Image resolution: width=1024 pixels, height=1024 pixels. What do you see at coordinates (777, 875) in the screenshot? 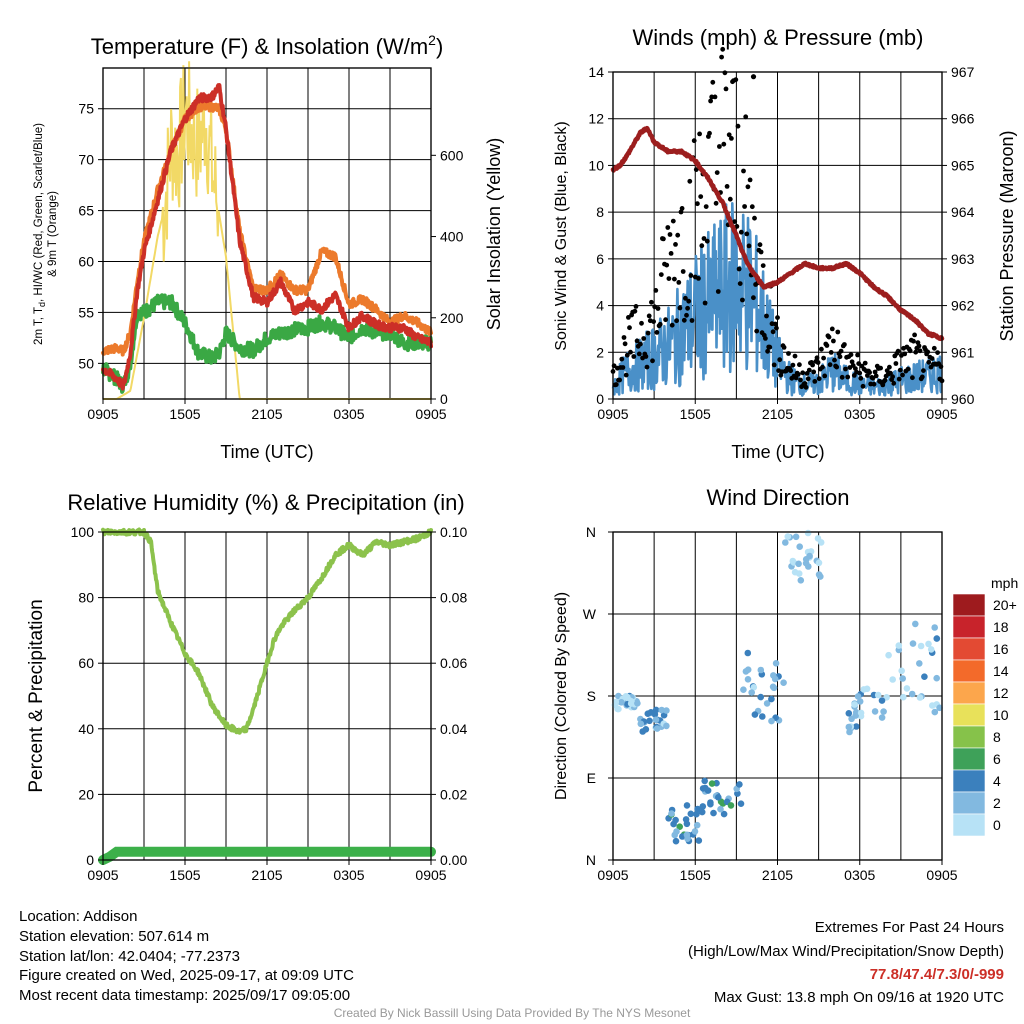
I see `direction-xtick-label: 2105` at bounding box center [777, 875].